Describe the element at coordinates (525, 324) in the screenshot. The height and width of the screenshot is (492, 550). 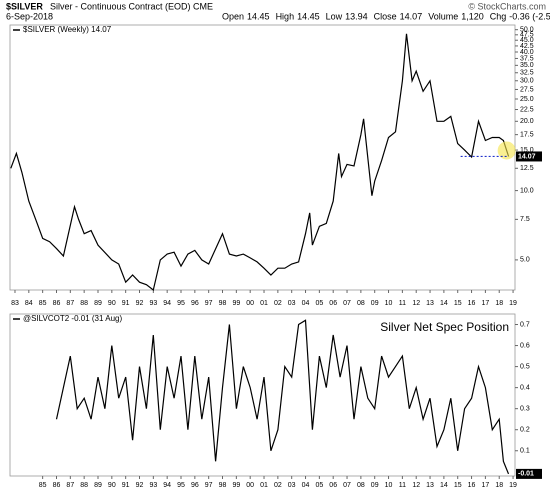
I see `y-tick-label: 0.7` at that location.